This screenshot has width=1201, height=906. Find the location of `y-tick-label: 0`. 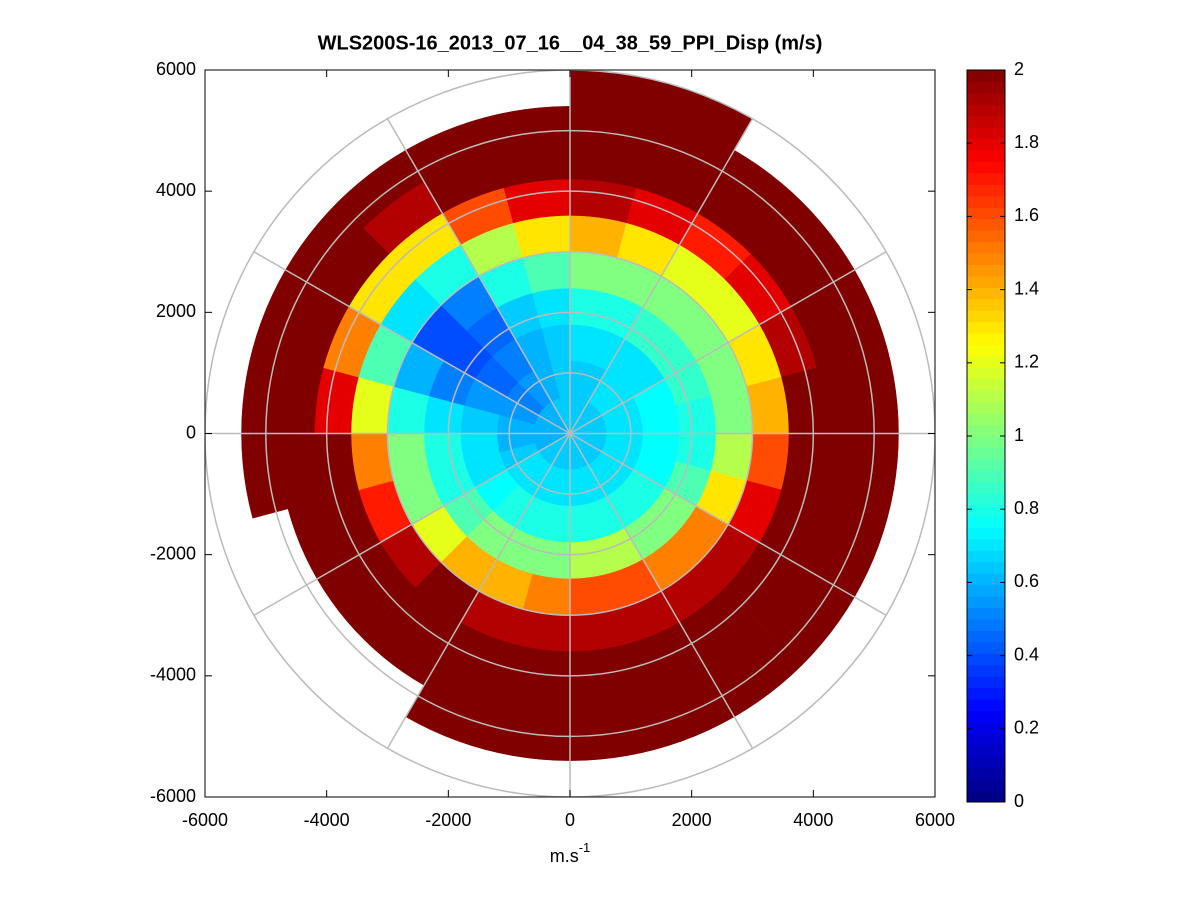

y-tick-label: 0 is located at coordinates (191, 432).